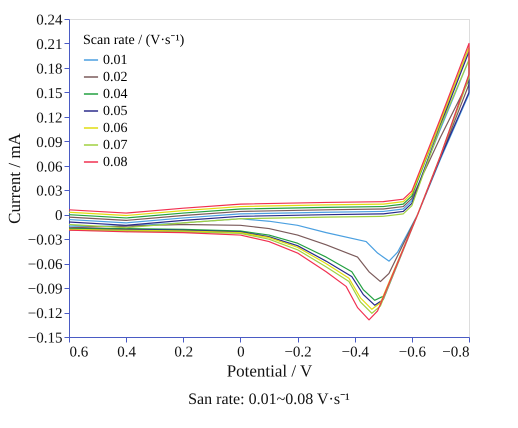 This screenshot has height=428, width=518. What do you see at coordinates (45, 240) in the screenshot?
I see `y-tick-label: −0.03` at bounding box center [45, 240].